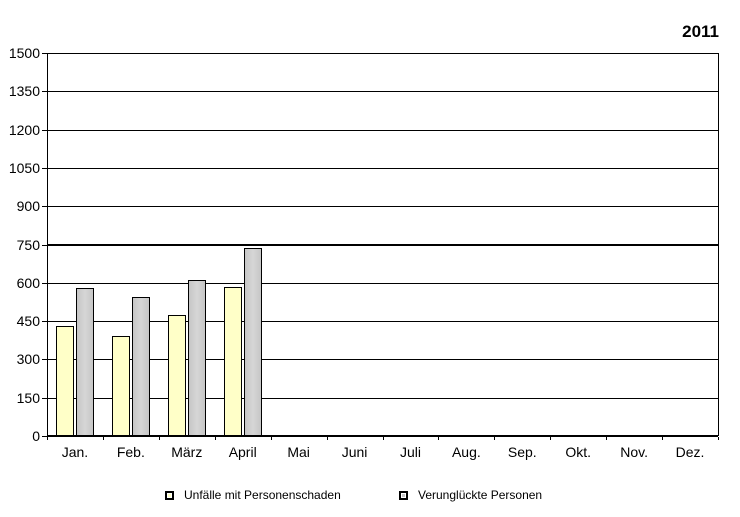  Describe the element at coordinates (466, 452) in the screenshot. I see `x-tick-label: Aug.` at that location.